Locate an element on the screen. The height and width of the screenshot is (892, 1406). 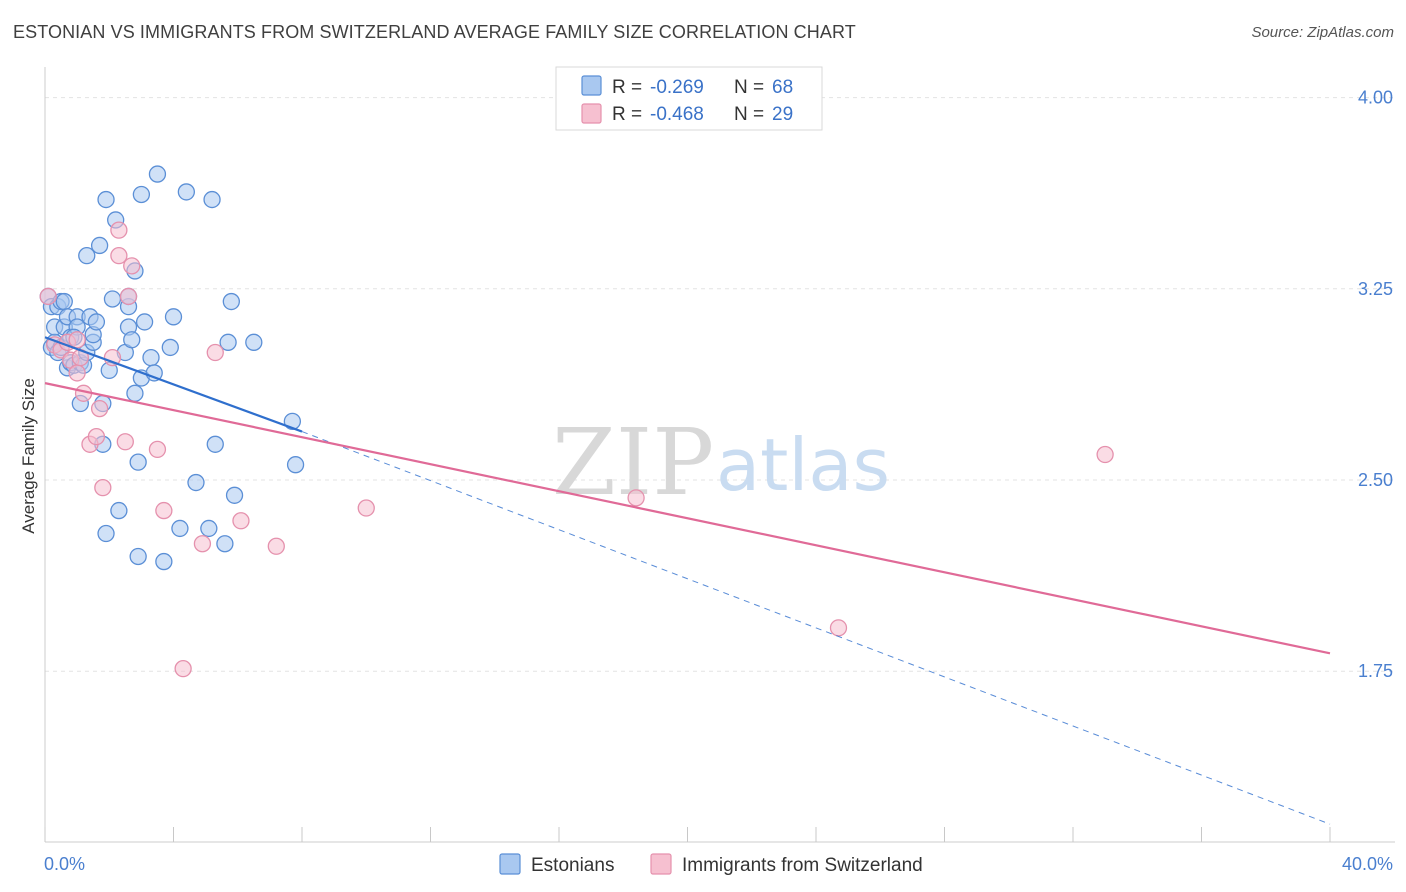
y-tick-label-0: 4.00 is located at coordinates (1375, 98).